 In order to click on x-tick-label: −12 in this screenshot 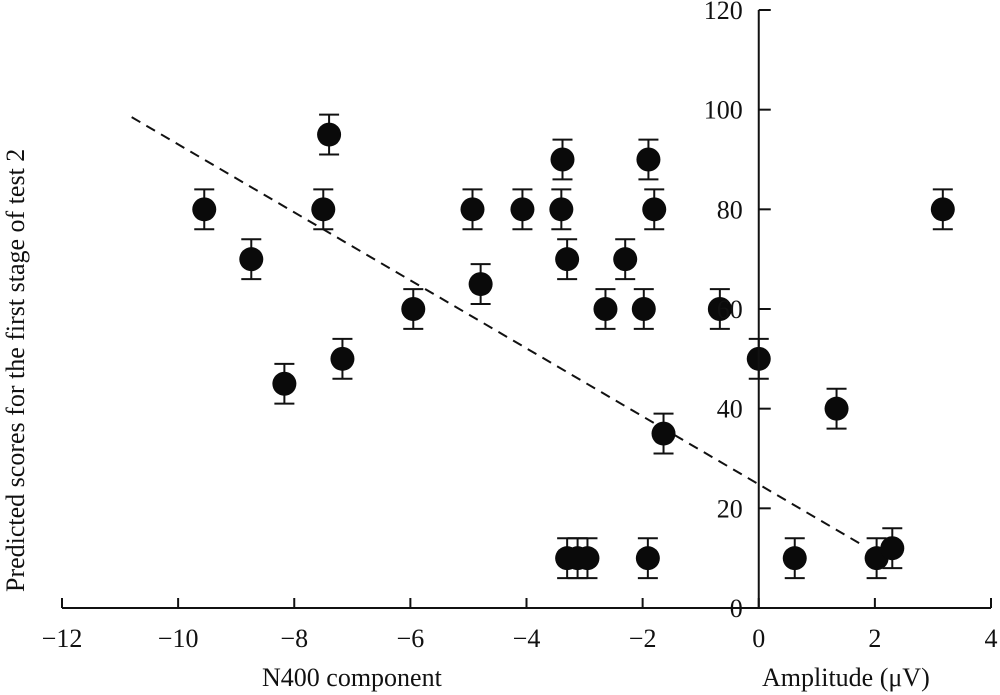, I will do `click(62, 638)`.